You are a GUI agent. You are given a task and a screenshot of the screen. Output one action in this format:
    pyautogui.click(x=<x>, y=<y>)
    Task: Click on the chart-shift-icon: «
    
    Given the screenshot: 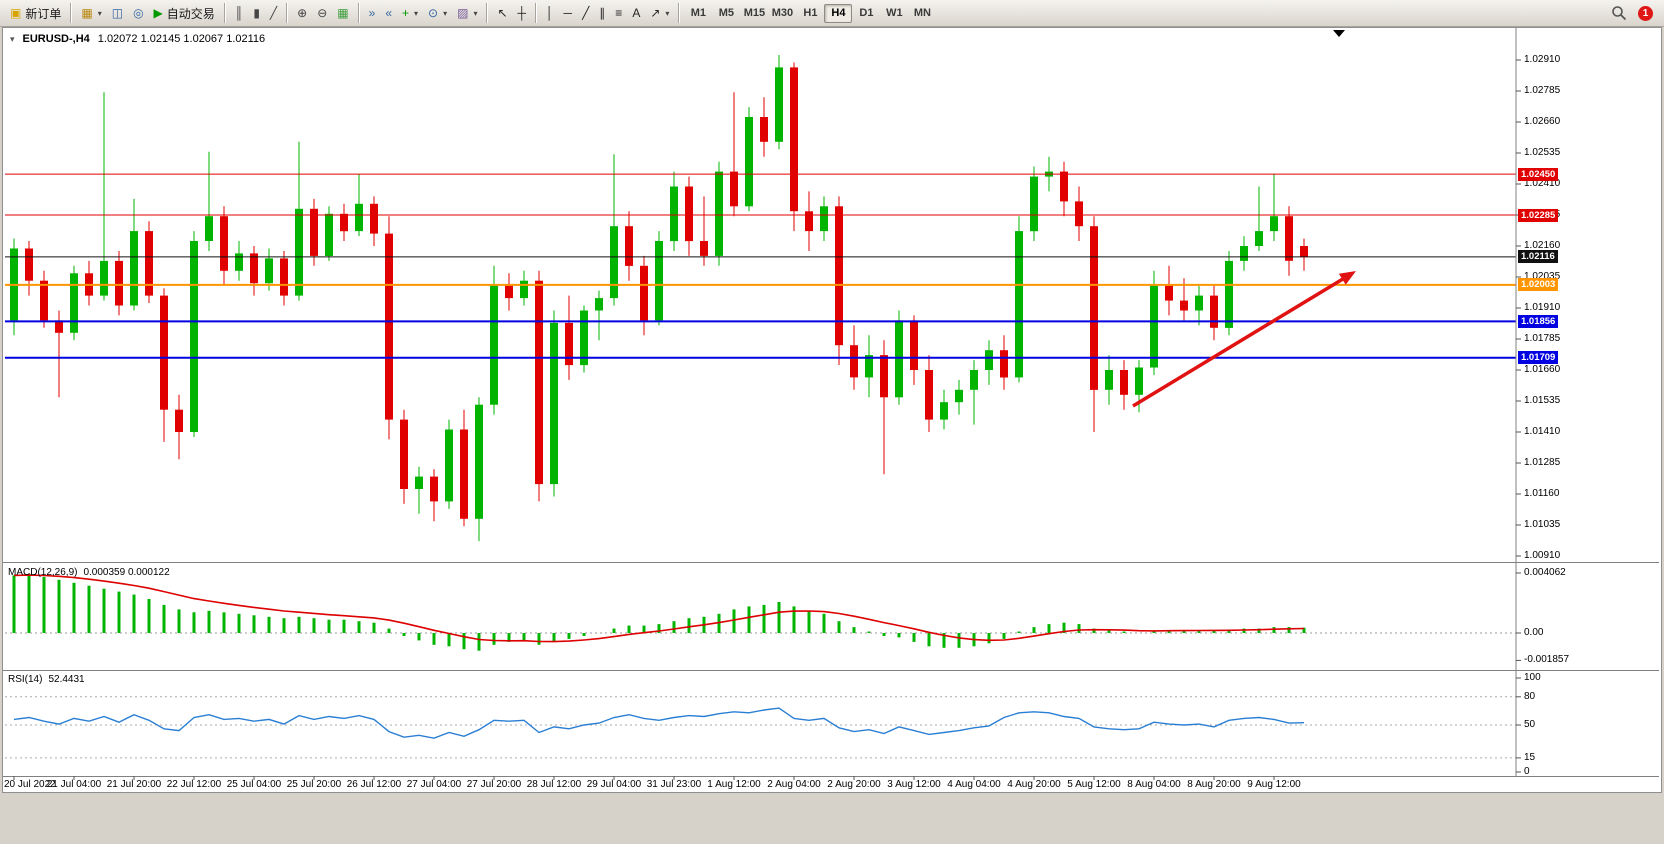 What is the action you would take?
    pyautogui.click(x=388, y=13)
    